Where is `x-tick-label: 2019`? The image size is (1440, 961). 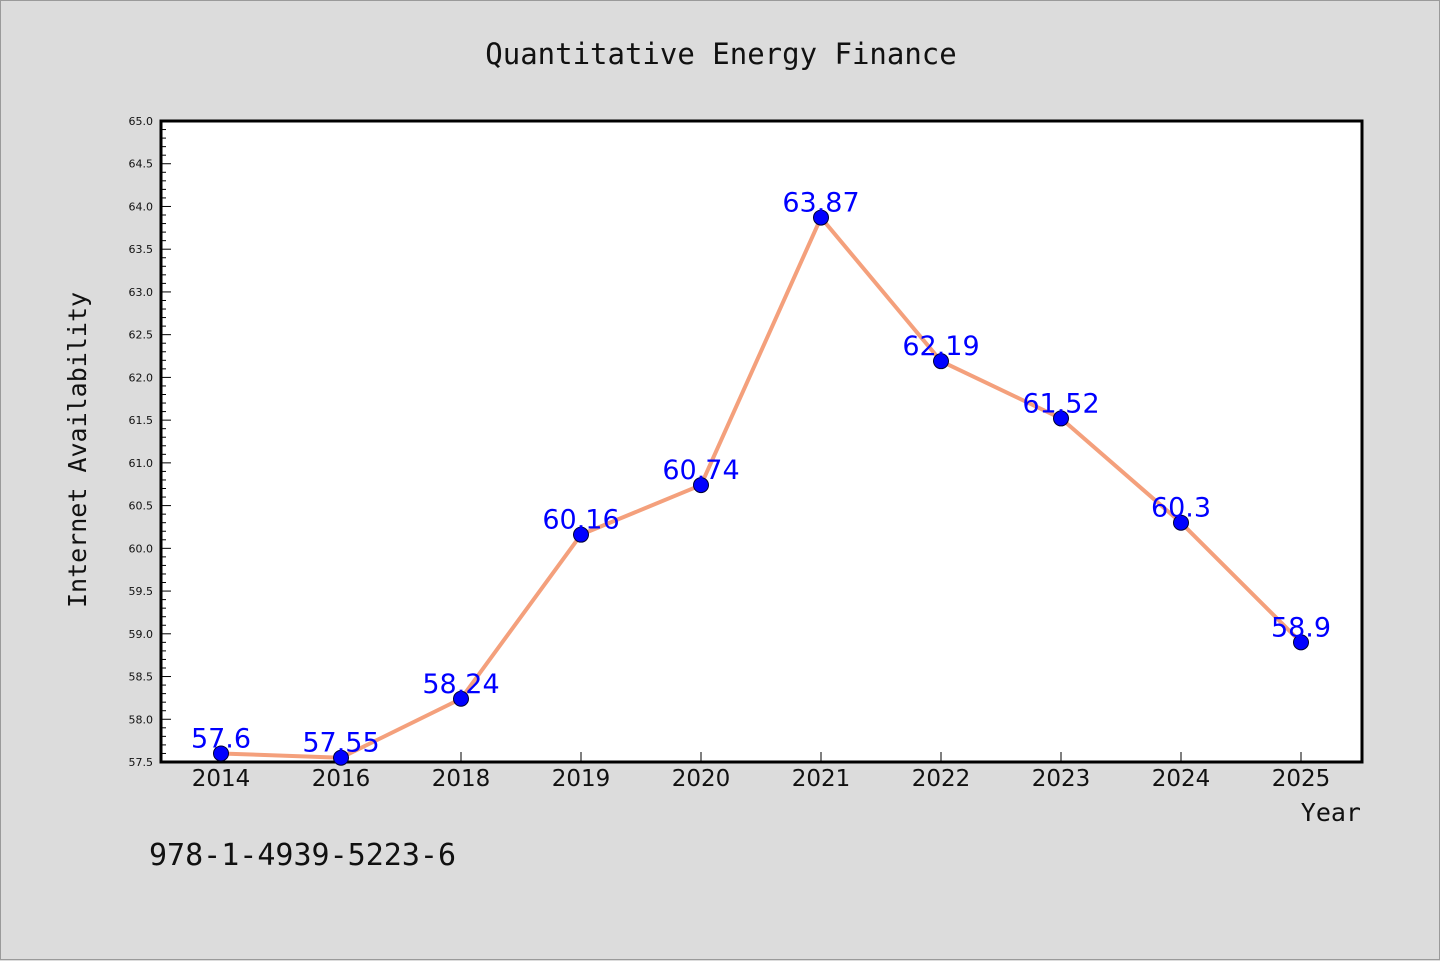
x-tick-label: 2019 is located at coordinates (581, 779).